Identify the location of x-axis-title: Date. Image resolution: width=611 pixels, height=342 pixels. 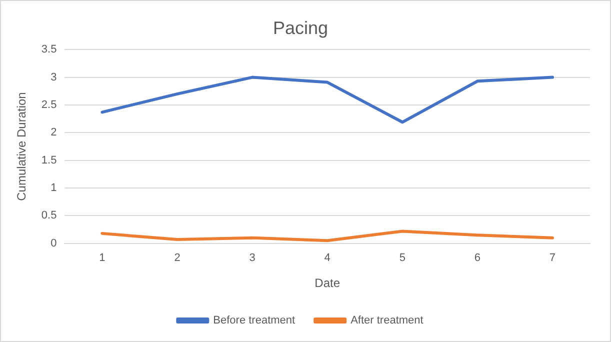
(327, 283).